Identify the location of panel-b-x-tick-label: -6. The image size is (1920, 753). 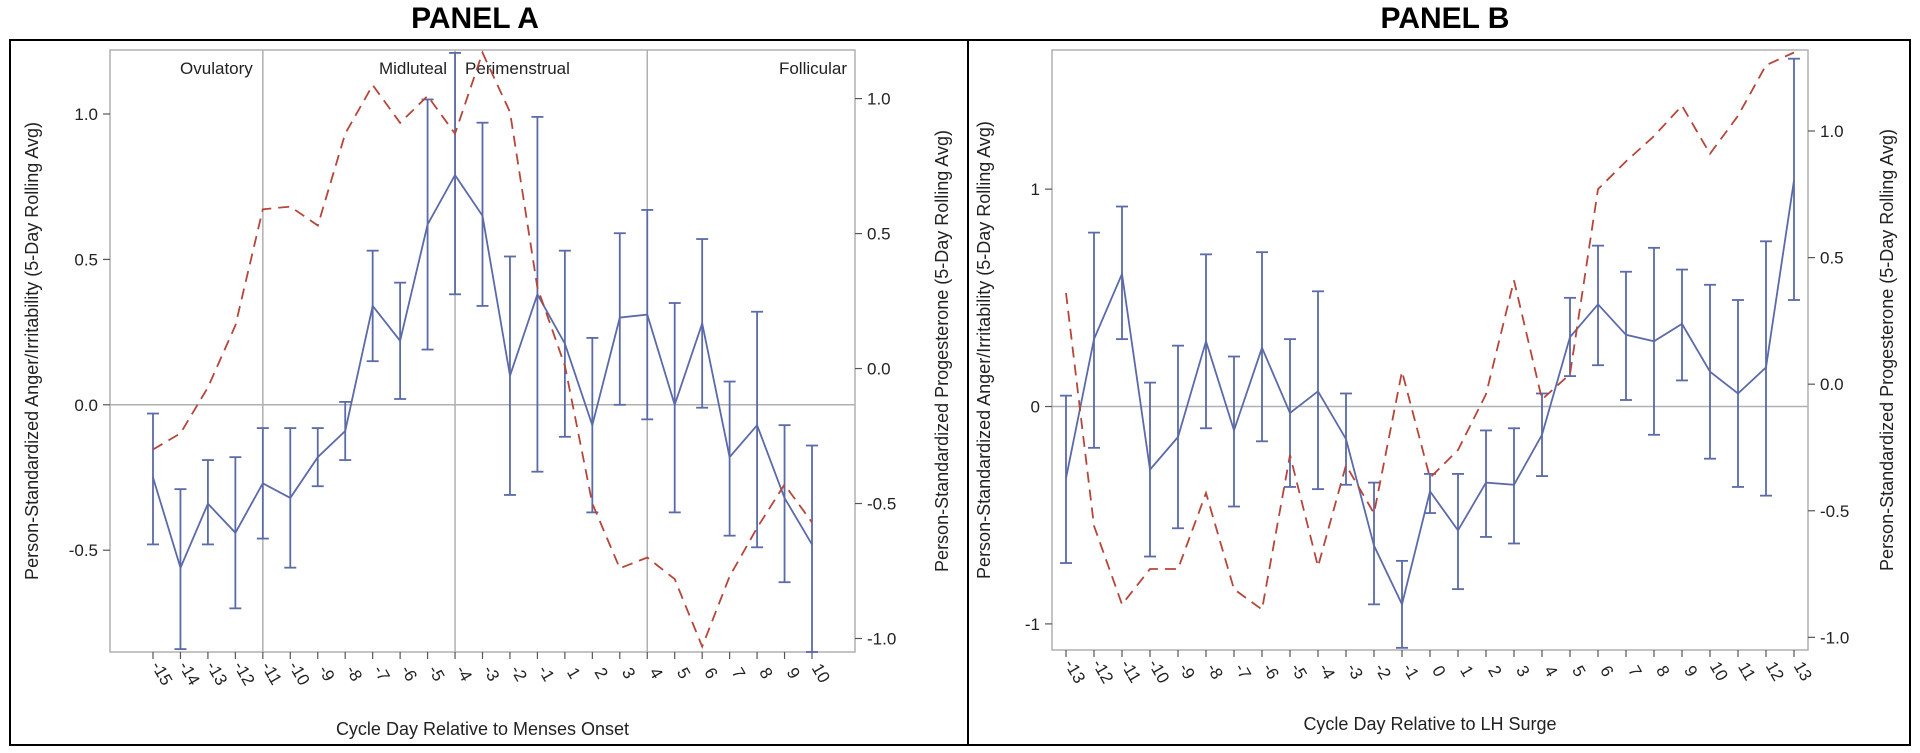
(1271, 671).